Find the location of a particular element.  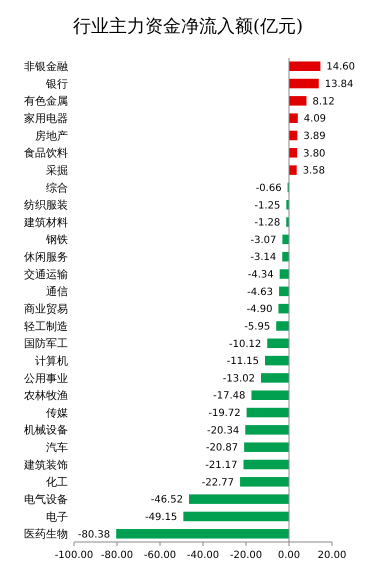

x-tick-label: -60.00 is located at coordinates (160, 555).